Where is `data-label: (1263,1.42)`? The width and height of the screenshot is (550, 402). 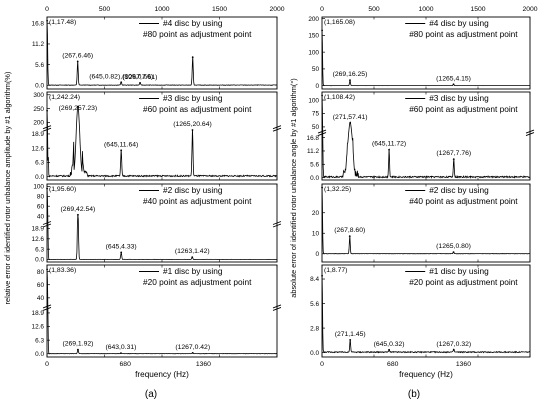 data-label: (1263,1.42) is located at coordinates (192, 251).